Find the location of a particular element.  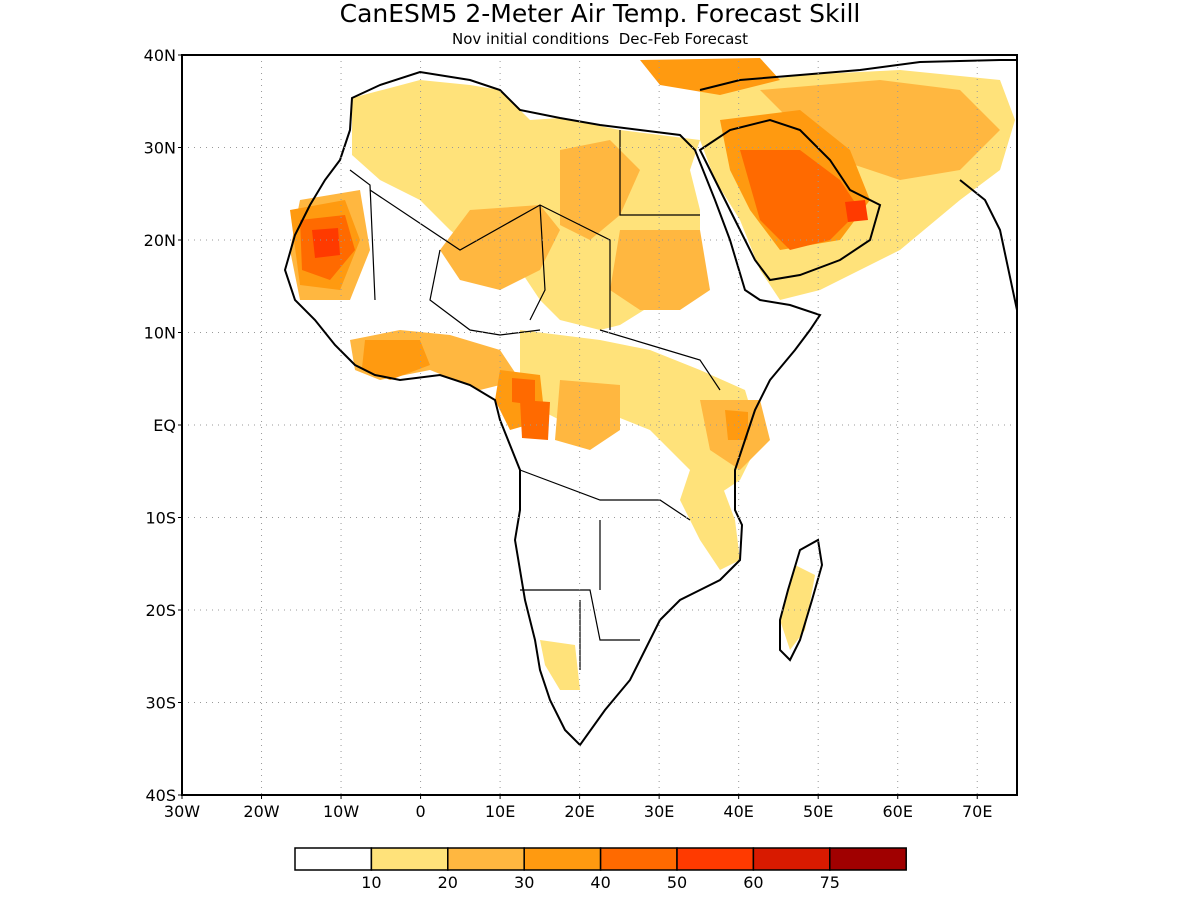

lat-tick-label: 20S is located at coordinates (160, 610).